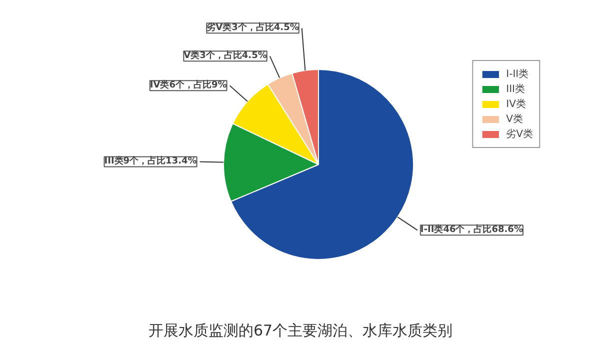  Describe the element at coordinates (515, 119) in the screenshot. I see `legend-label: V类` at that location.